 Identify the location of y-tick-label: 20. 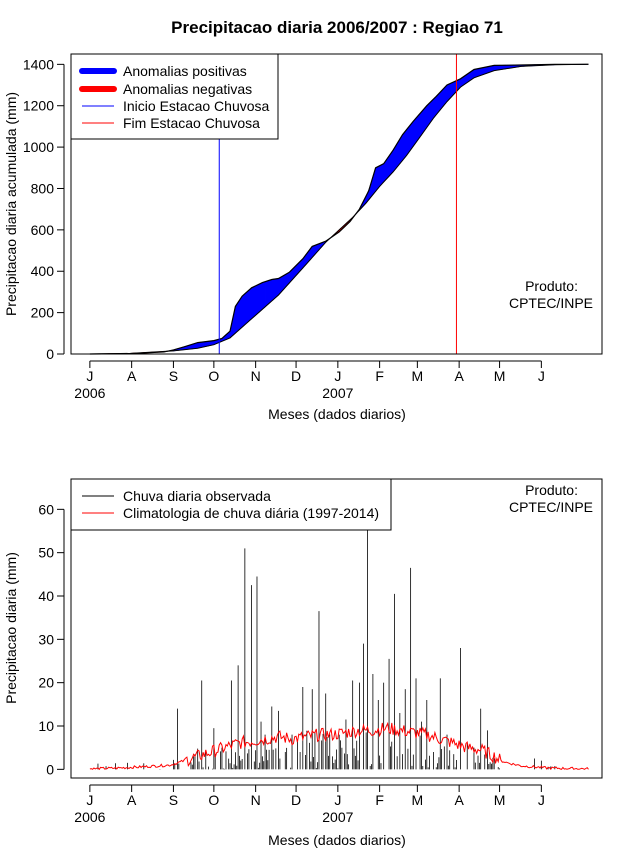
(46, 683).